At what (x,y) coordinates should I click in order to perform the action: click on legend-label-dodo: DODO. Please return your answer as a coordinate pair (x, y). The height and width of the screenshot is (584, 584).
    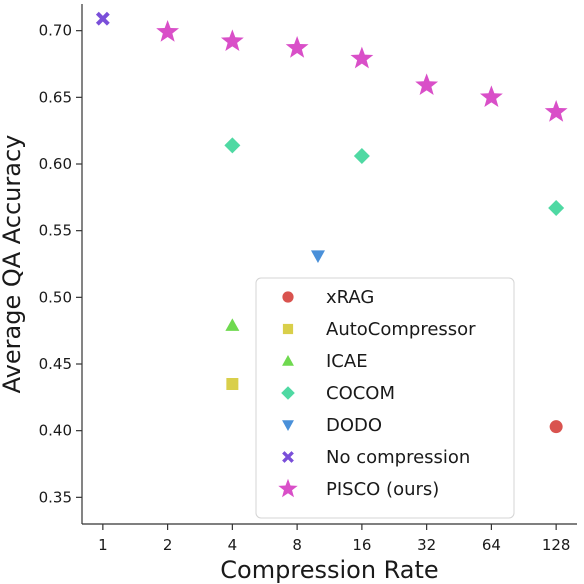
    Looking at the image, I should click on (354, 425).